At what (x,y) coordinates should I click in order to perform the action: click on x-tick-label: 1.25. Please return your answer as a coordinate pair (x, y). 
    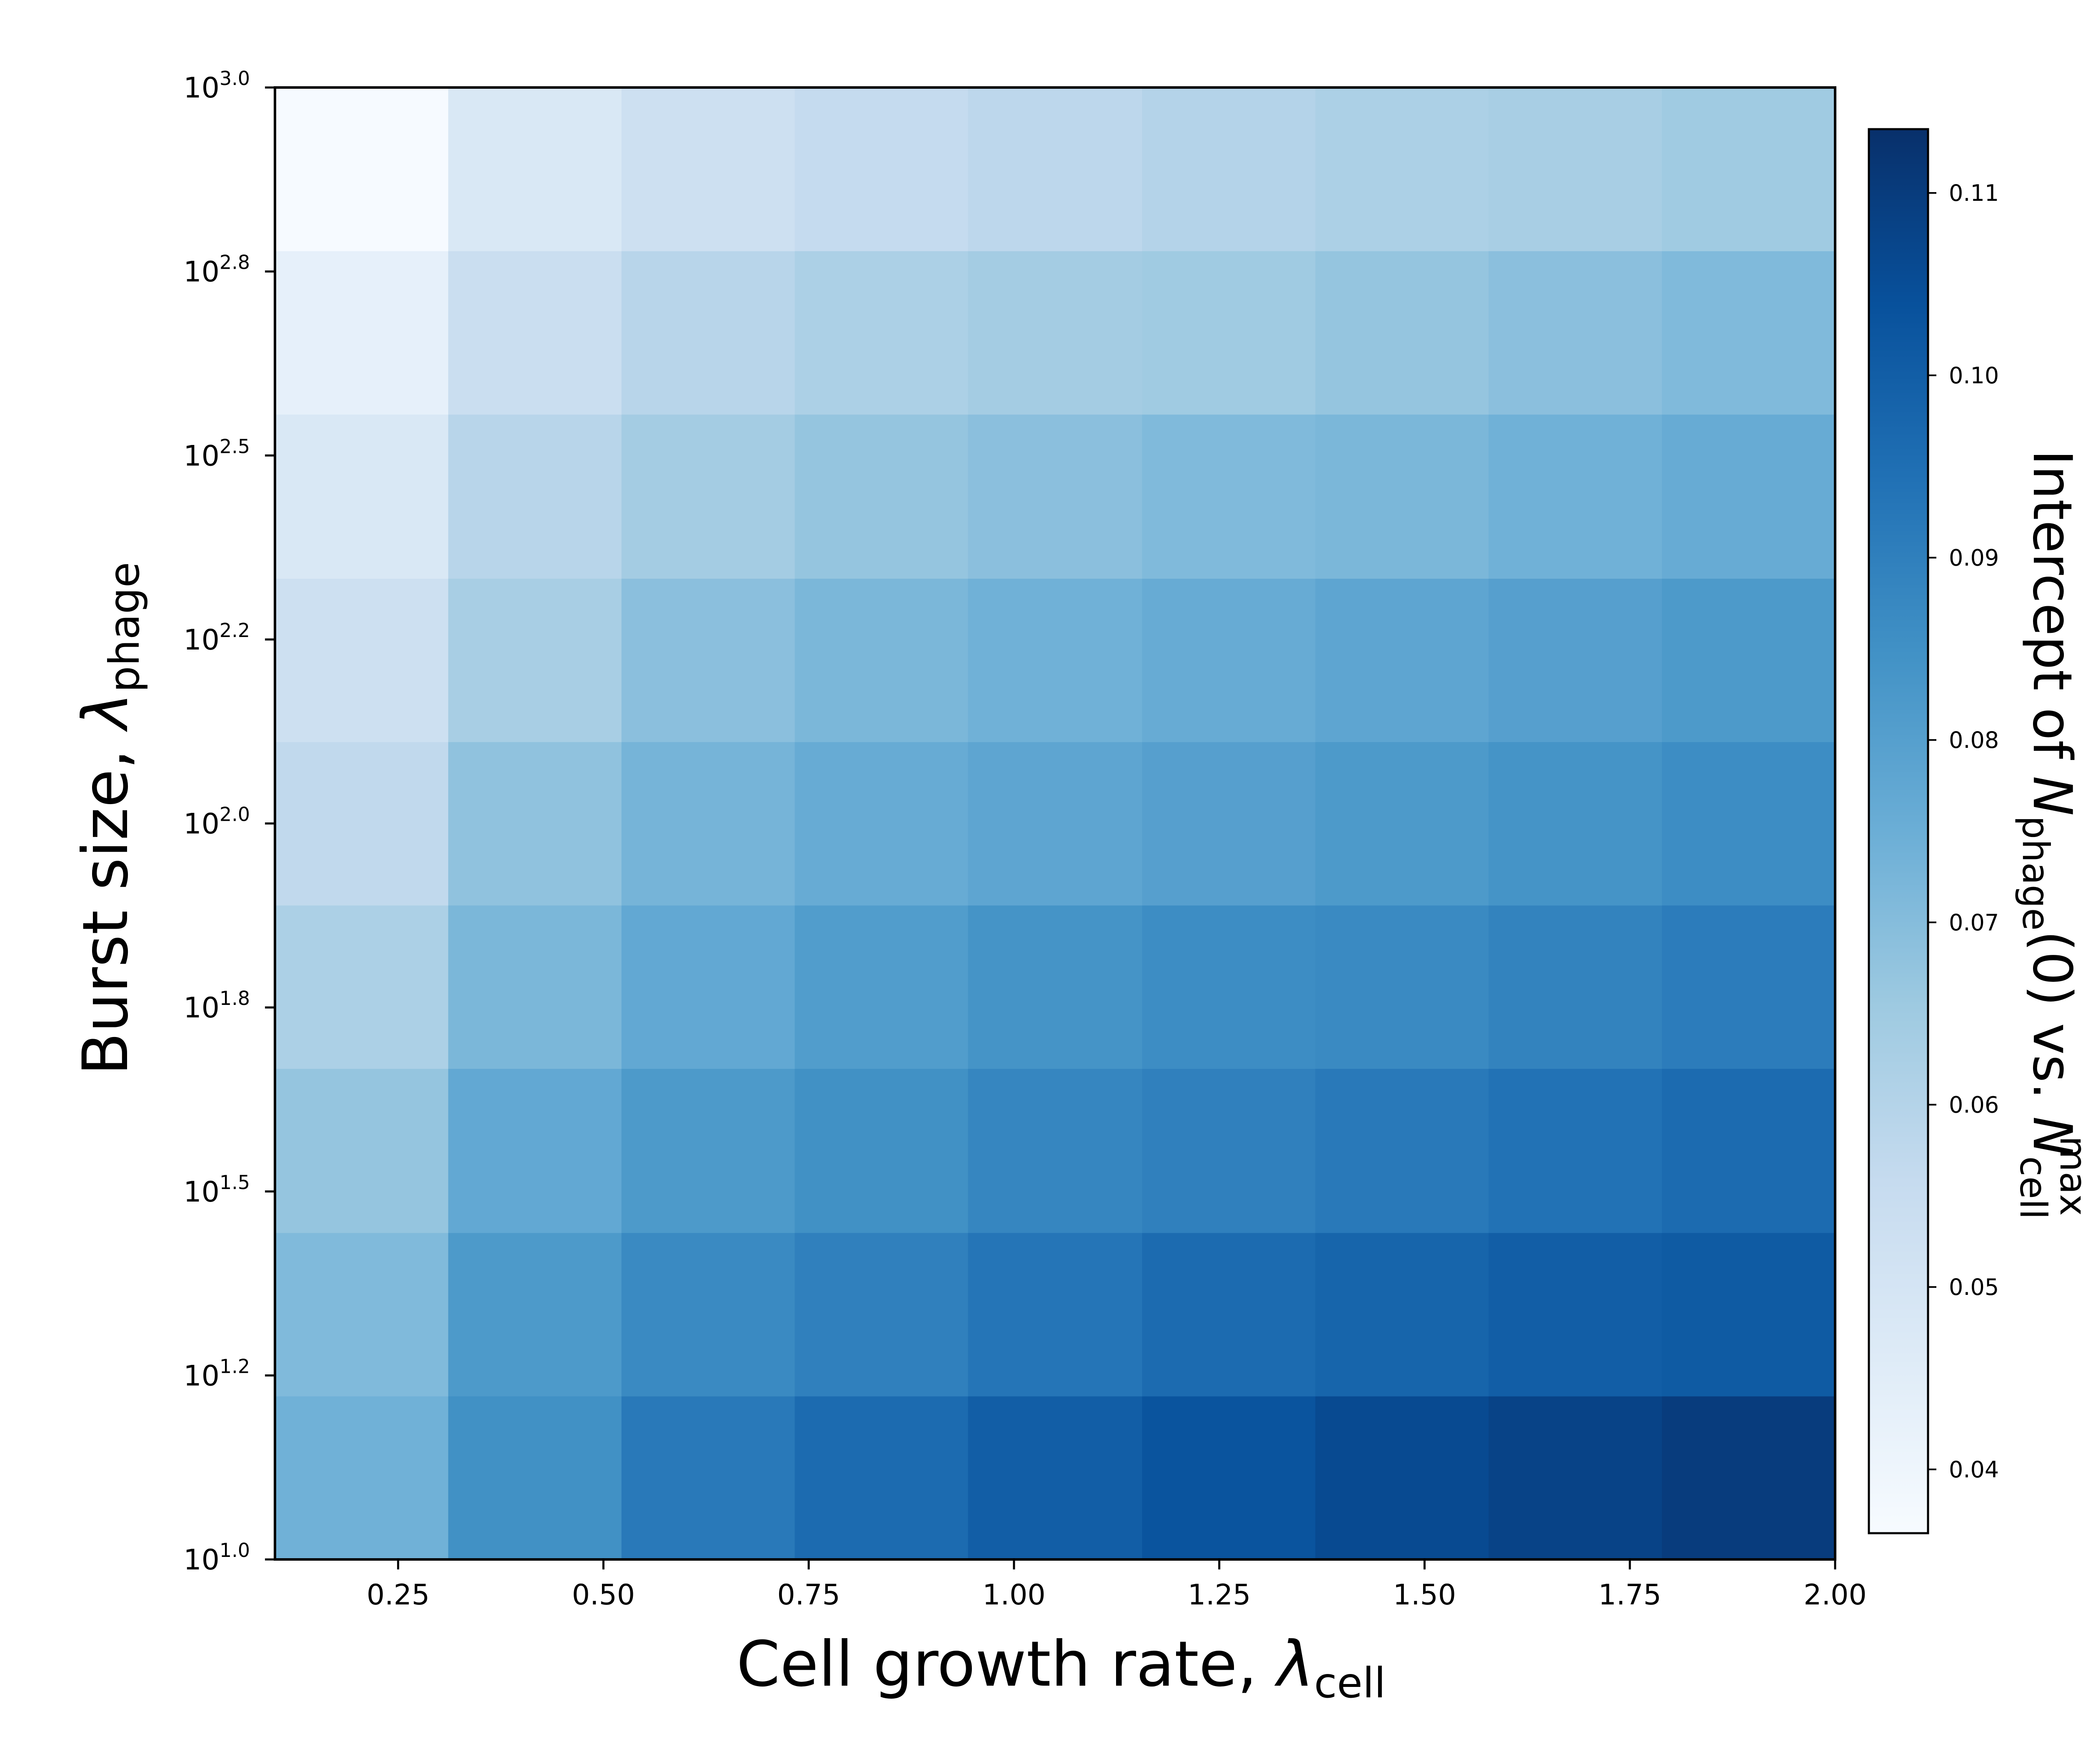
    Looking at the image, I should click on (1220, 1596).